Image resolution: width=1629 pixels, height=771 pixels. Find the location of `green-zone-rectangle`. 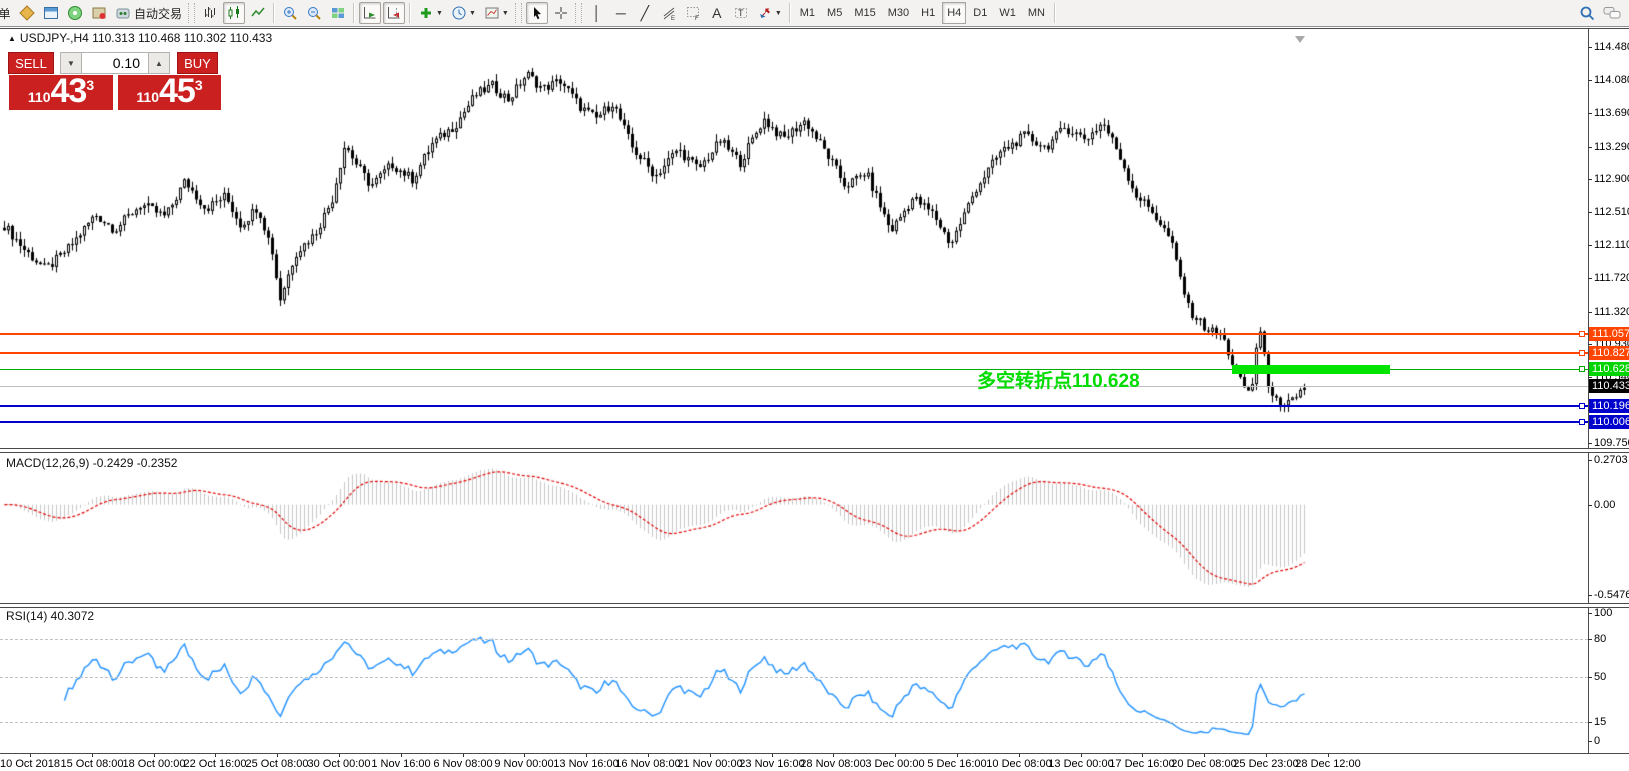

green-zone-rectangle is located at coordinates (1311, 369).